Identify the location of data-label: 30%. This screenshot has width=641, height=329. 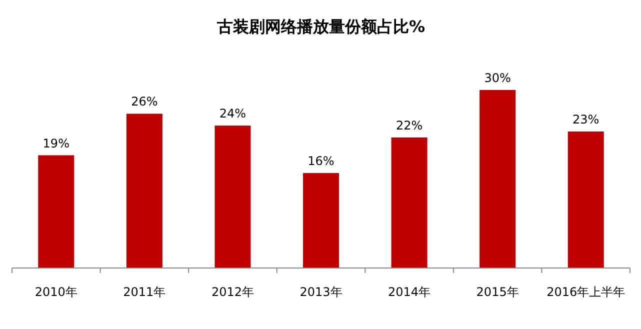
(497, 78).